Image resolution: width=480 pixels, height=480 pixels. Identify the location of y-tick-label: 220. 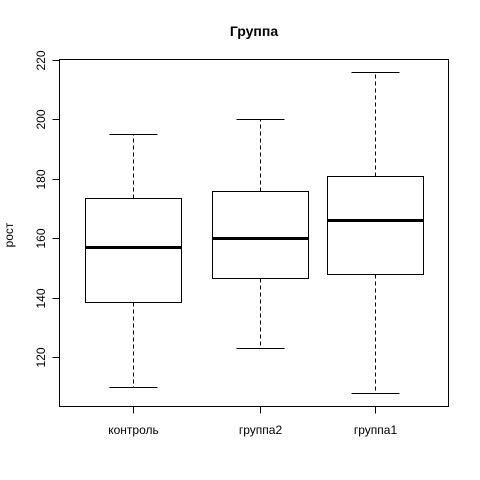
(41, 60).